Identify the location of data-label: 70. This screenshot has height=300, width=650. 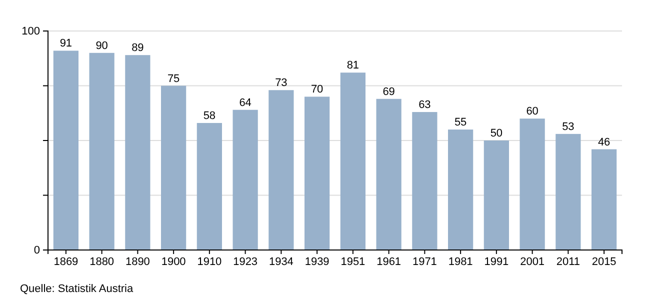
(317, 90).